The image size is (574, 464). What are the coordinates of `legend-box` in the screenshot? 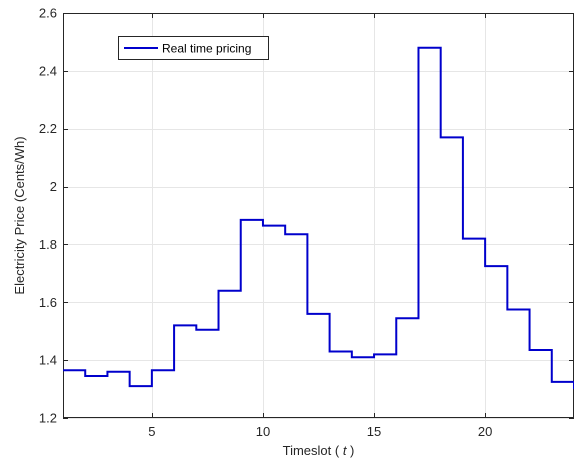 It's located at (193, 48).